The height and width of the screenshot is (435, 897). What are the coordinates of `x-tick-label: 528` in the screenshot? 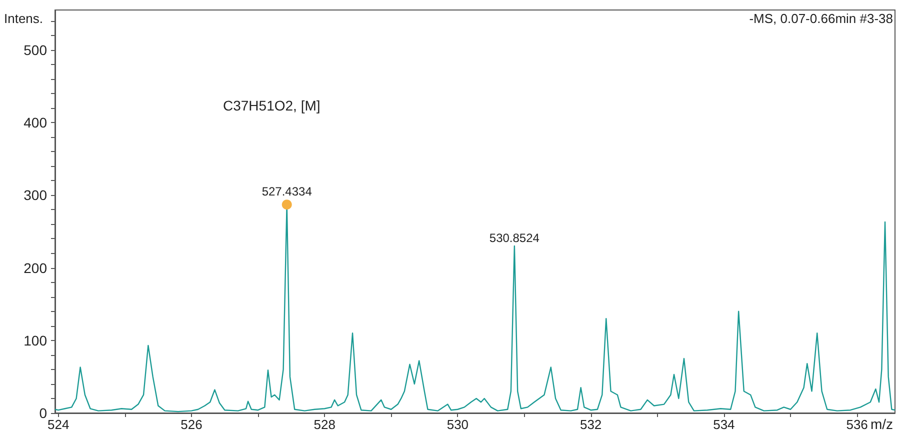 It's located at (325, 424).